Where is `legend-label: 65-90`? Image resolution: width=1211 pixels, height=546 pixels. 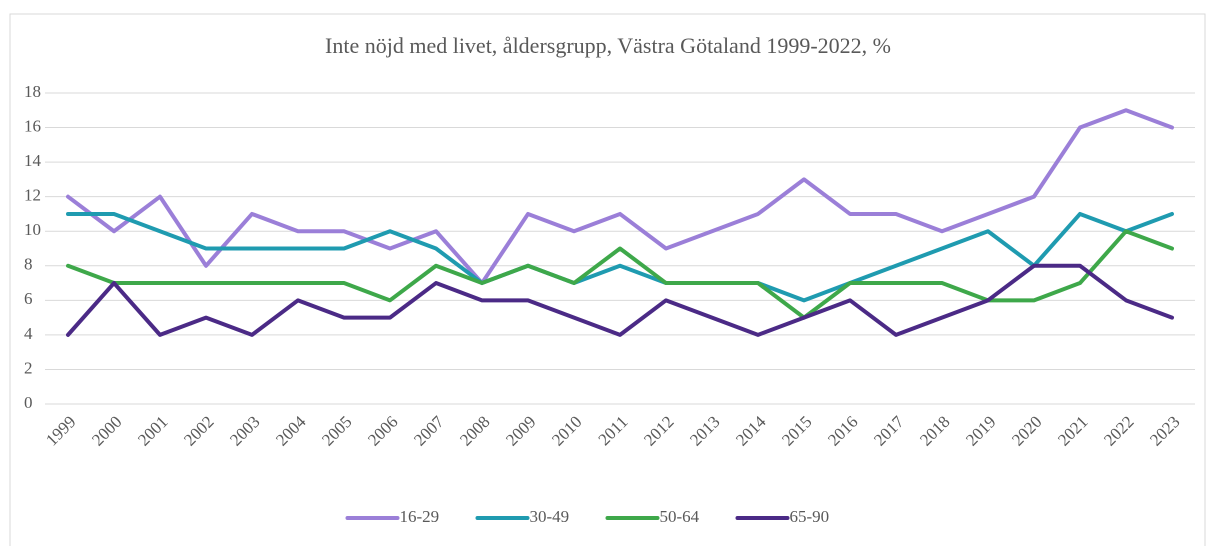 legend-label: 65-90 is located at coordinates (810, 516).